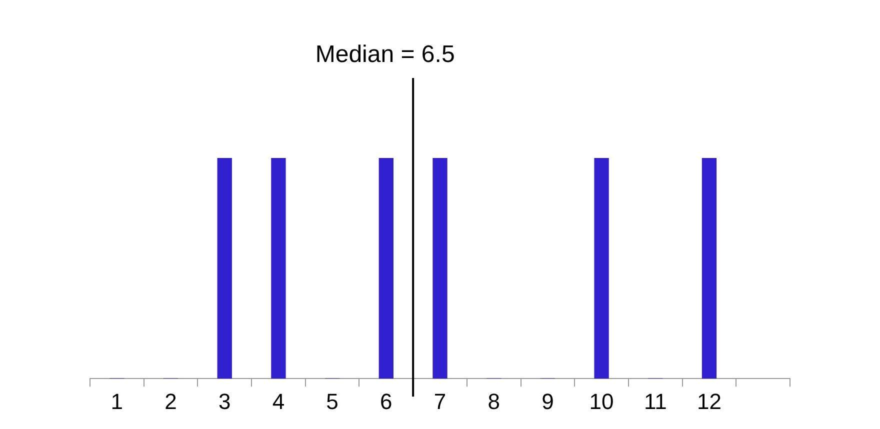 This screenshot has width=880, height=429. What do you see at coordinates (385, 54) in the screenshot?
I see `ref-line-label: Median = 6.5` at bounding box center [385, 54].